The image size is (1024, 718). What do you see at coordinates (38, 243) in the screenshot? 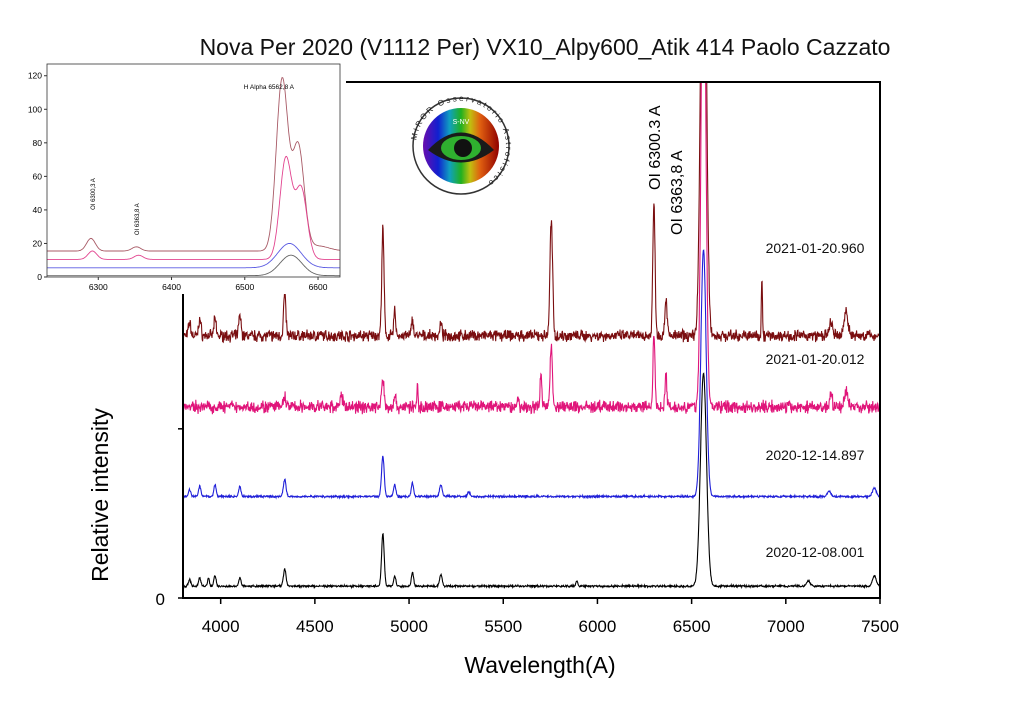
I see `inset-y-tick-label: 20` at bounding box center [38, 243].